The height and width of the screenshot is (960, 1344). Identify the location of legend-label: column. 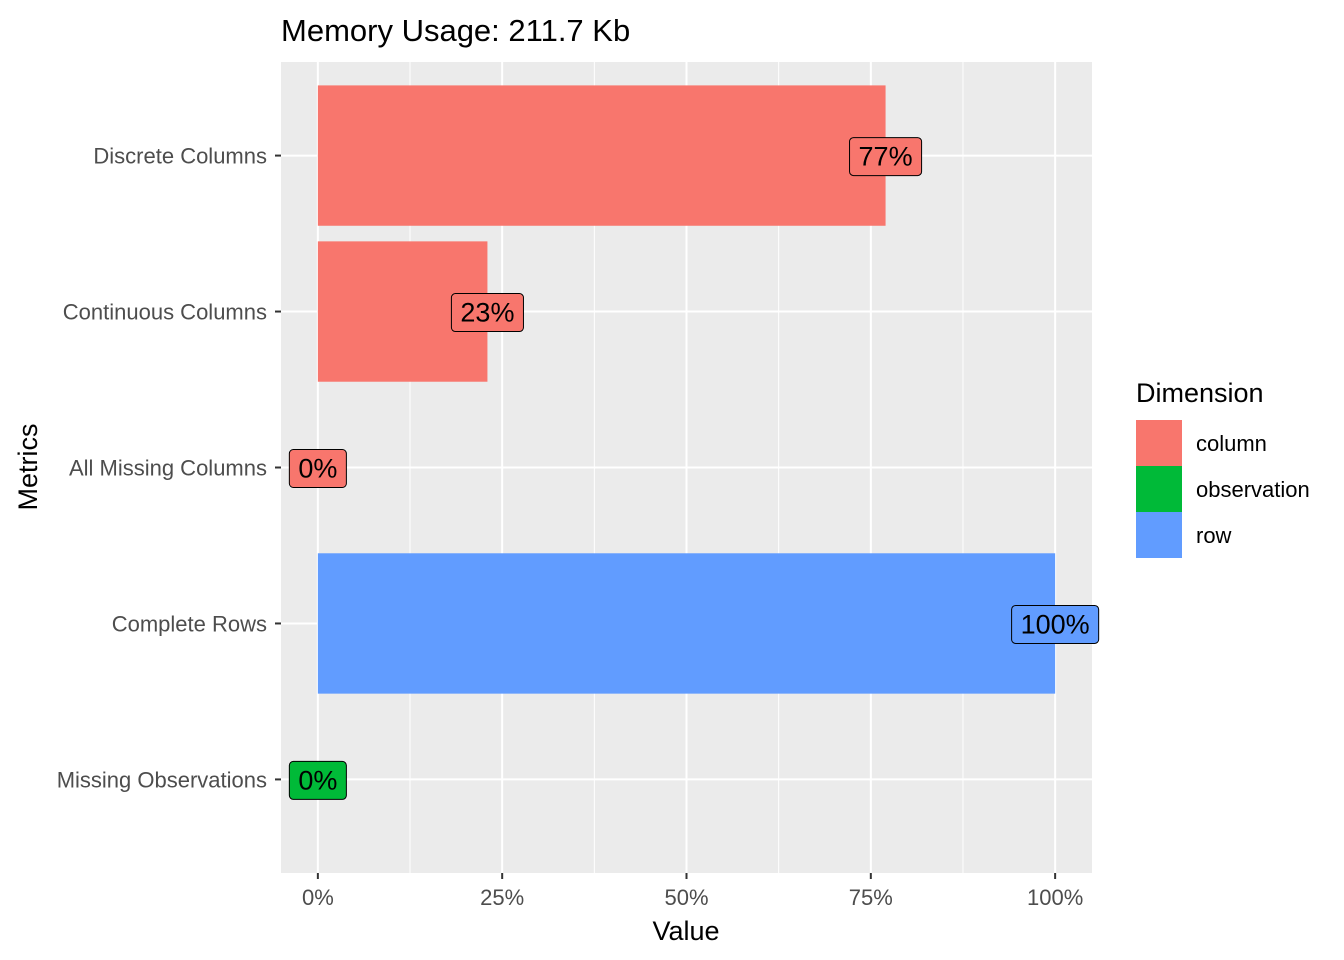
(1231, 443).